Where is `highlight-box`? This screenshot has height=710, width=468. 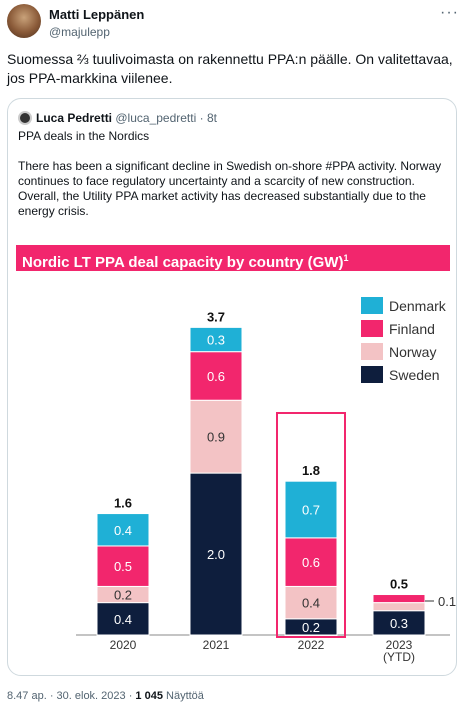 highlight-box is located at coordinates (311, 525).